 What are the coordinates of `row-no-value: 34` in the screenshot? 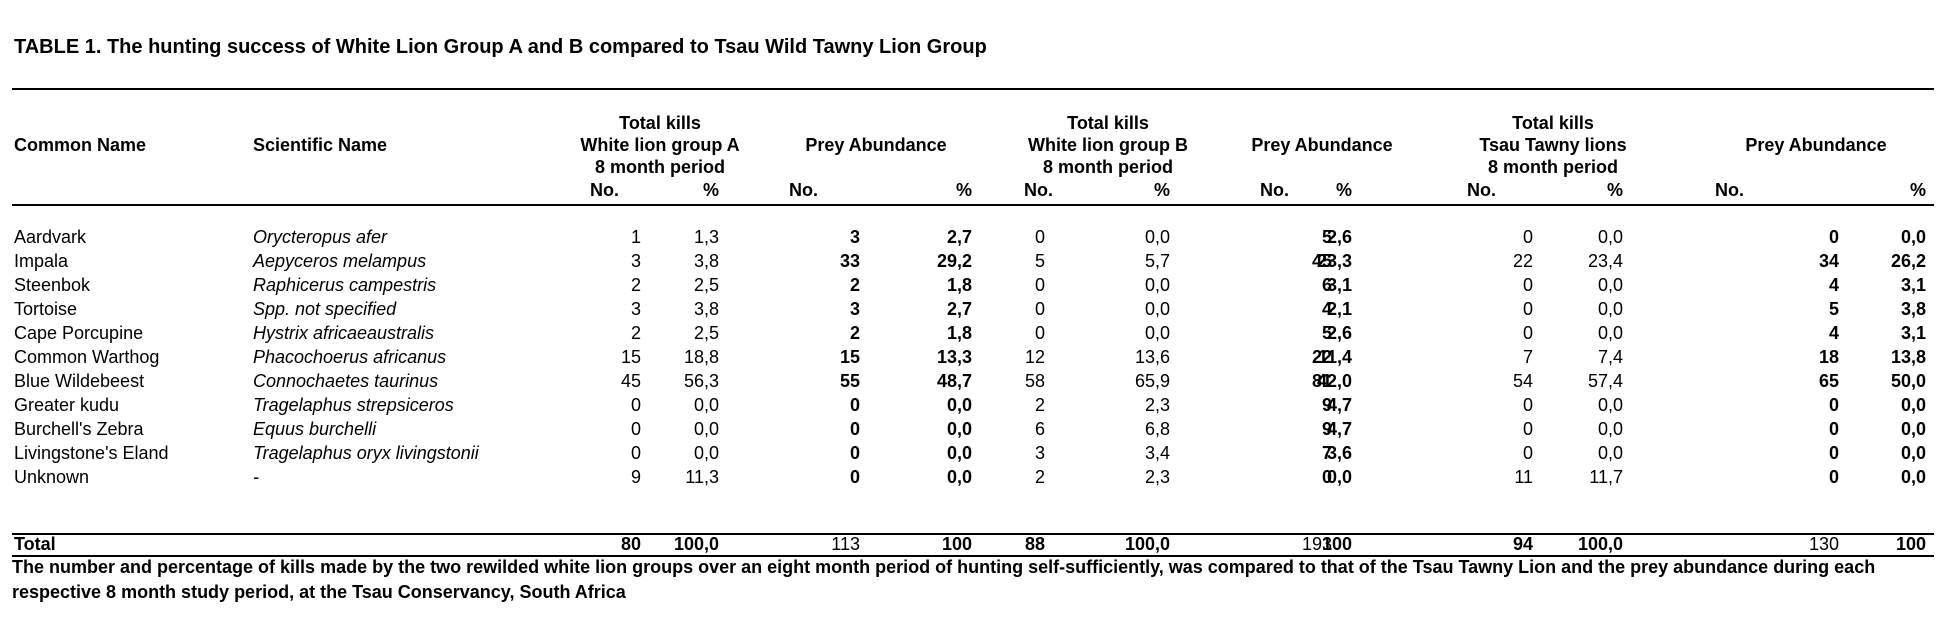 It's located at (1828, 261).